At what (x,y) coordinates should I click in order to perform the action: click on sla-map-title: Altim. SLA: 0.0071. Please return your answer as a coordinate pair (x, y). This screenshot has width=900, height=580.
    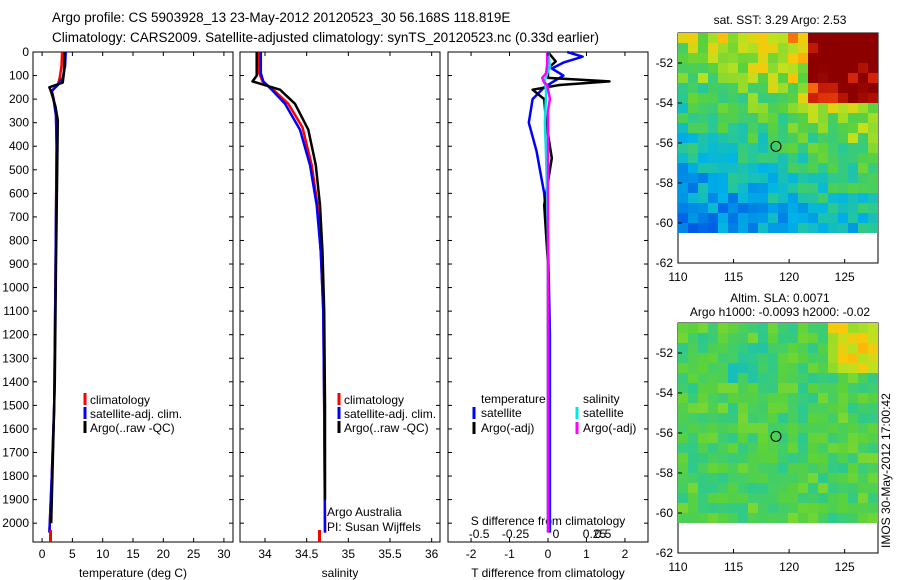
    Looking at the image, I should click on (780, 298).